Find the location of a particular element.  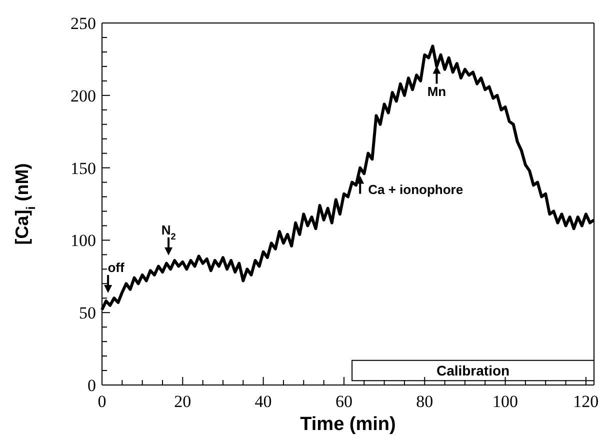

y-tick-label: 0 is located at coordinates (92, 385).